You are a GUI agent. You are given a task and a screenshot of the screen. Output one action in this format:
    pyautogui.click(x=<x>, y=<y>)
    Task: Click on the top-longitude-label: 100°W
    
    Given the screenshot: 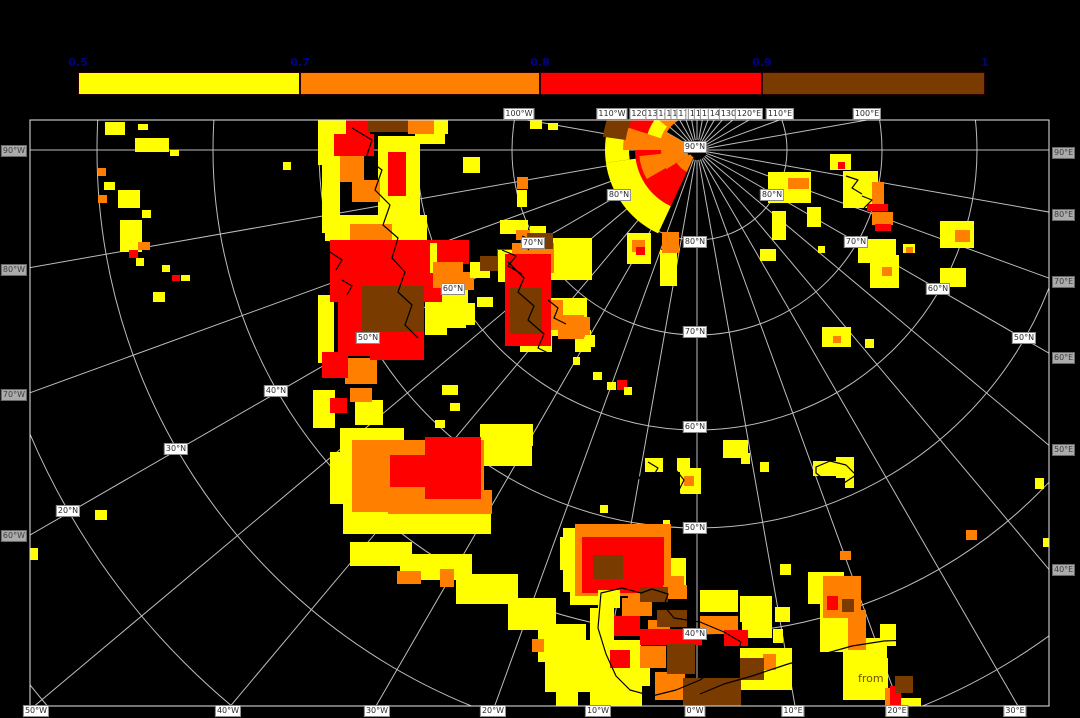 What is the action you would take?
    pyautogui.click(x=519, y=114)
    